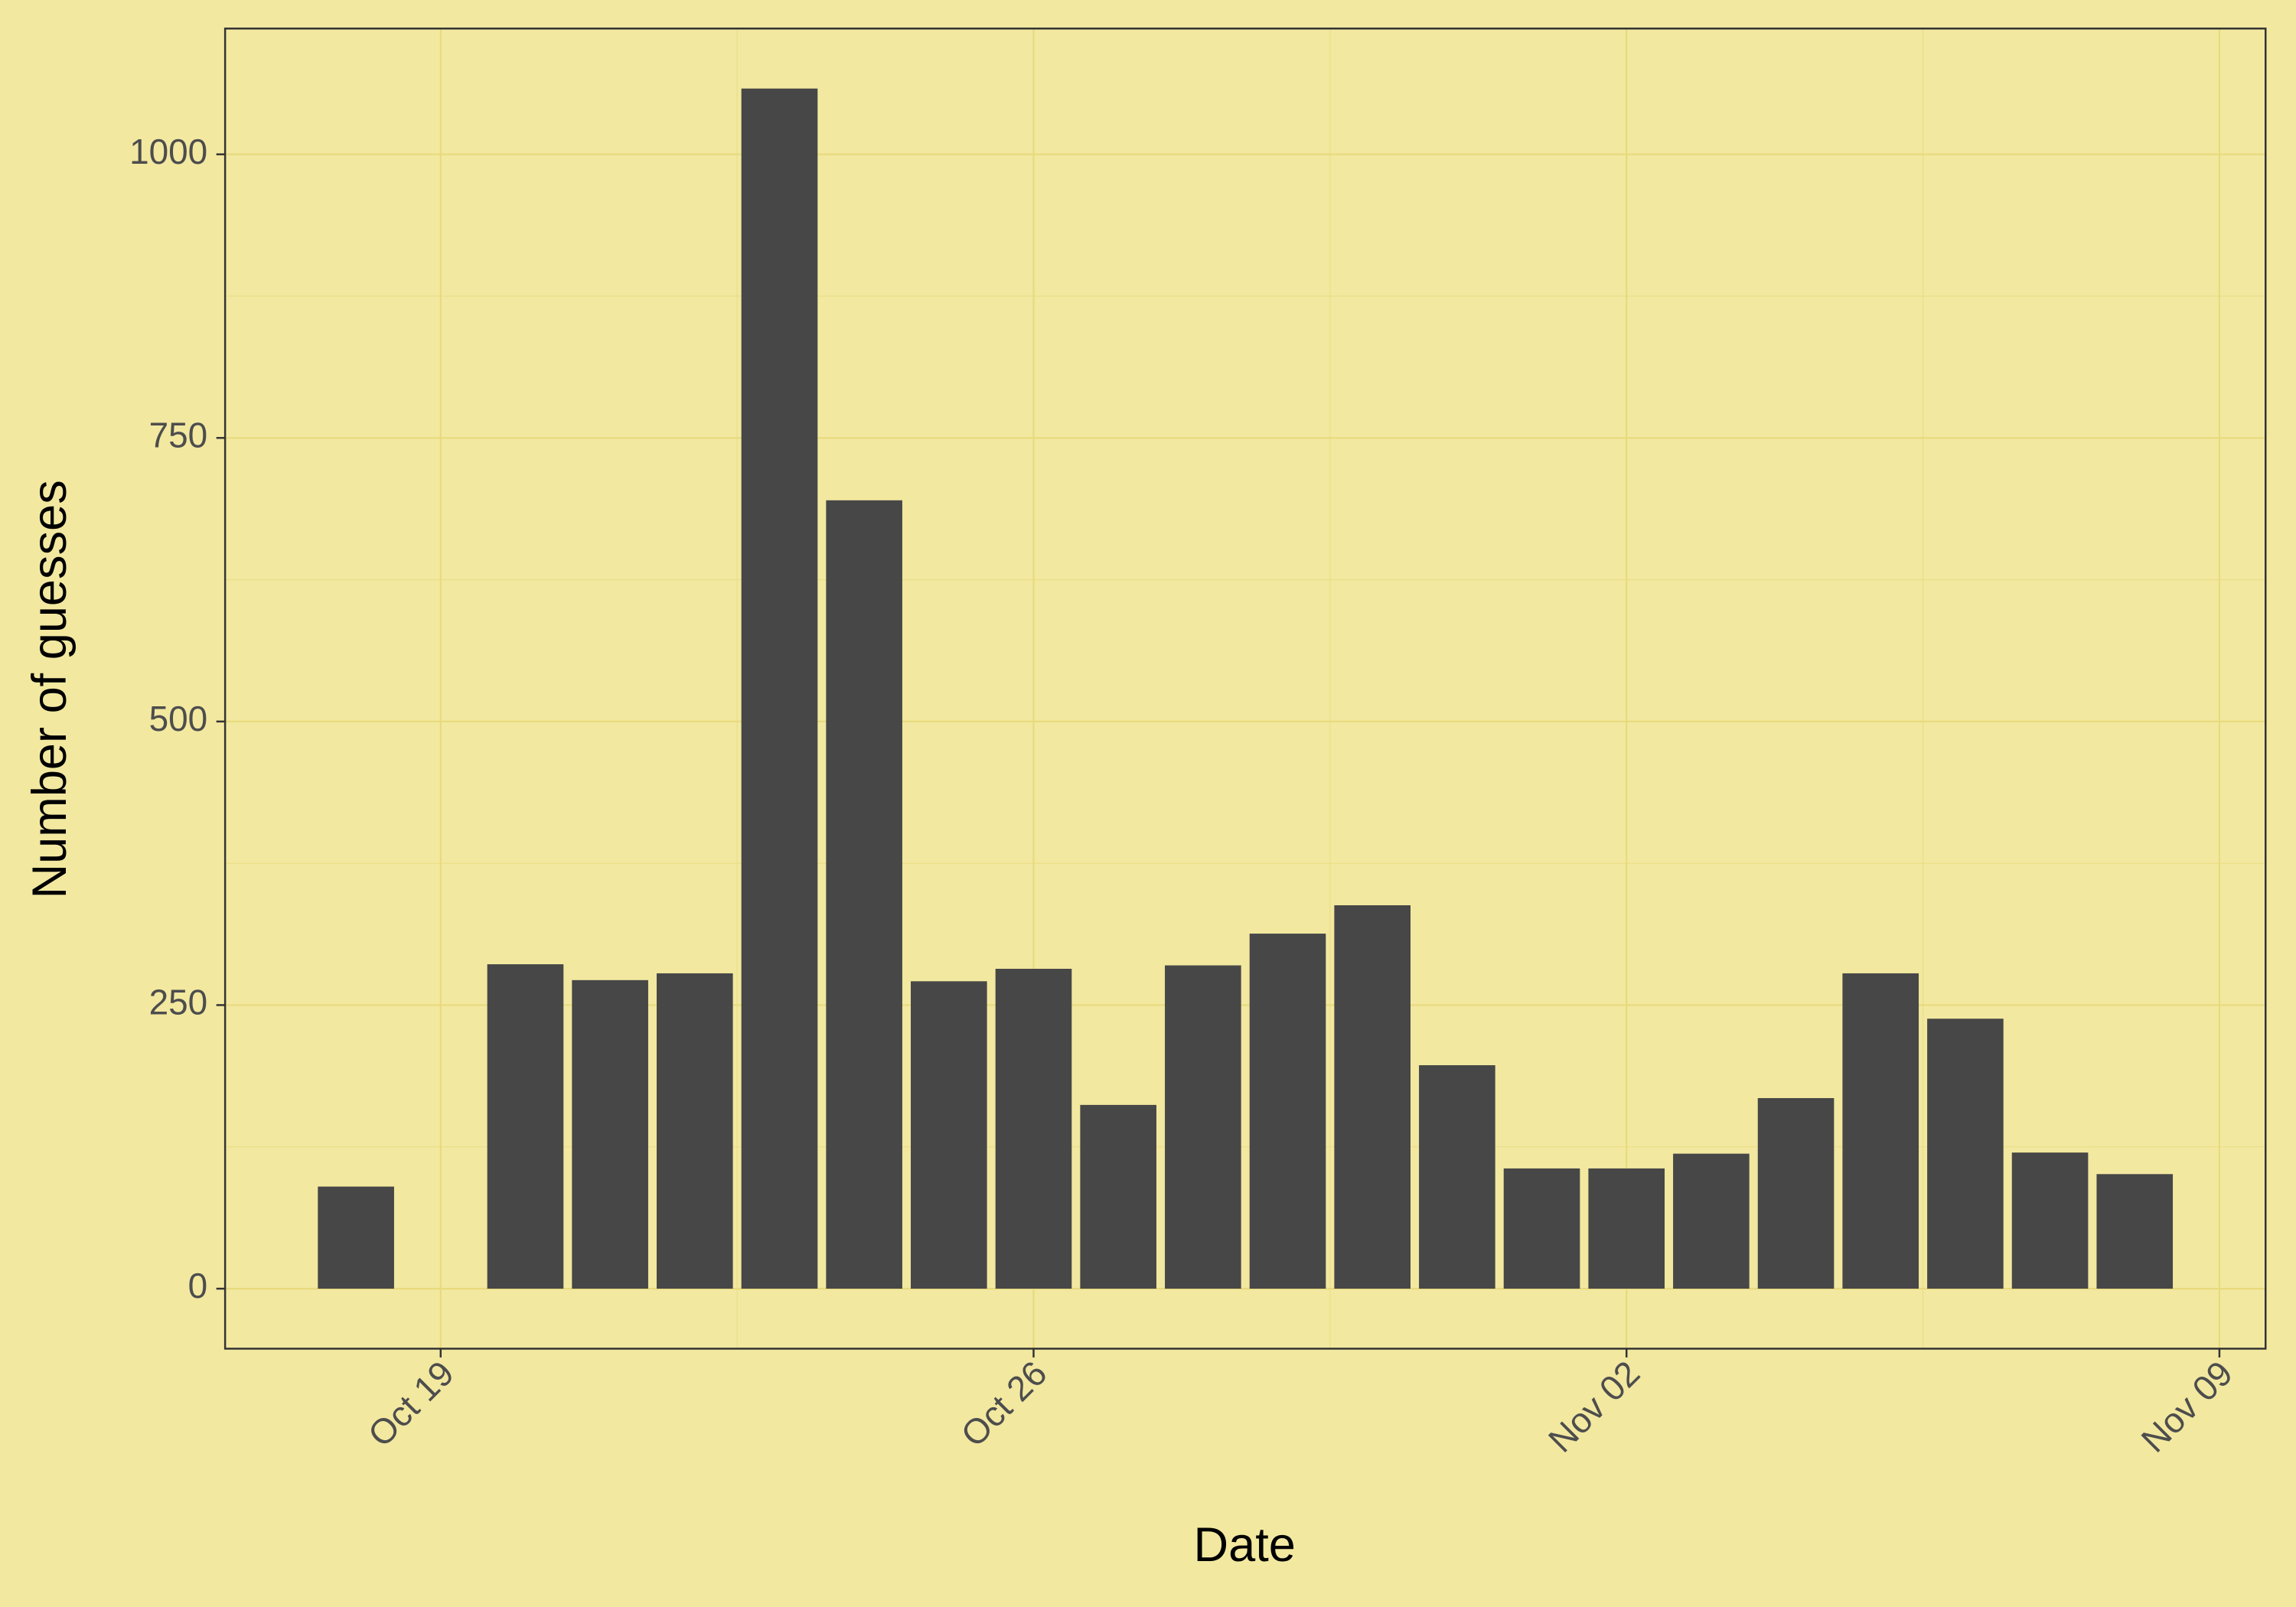 The height and width of the screenshot is (1607, 2296). I want to click on x-axis-title: Date, so click(1245, 1545).